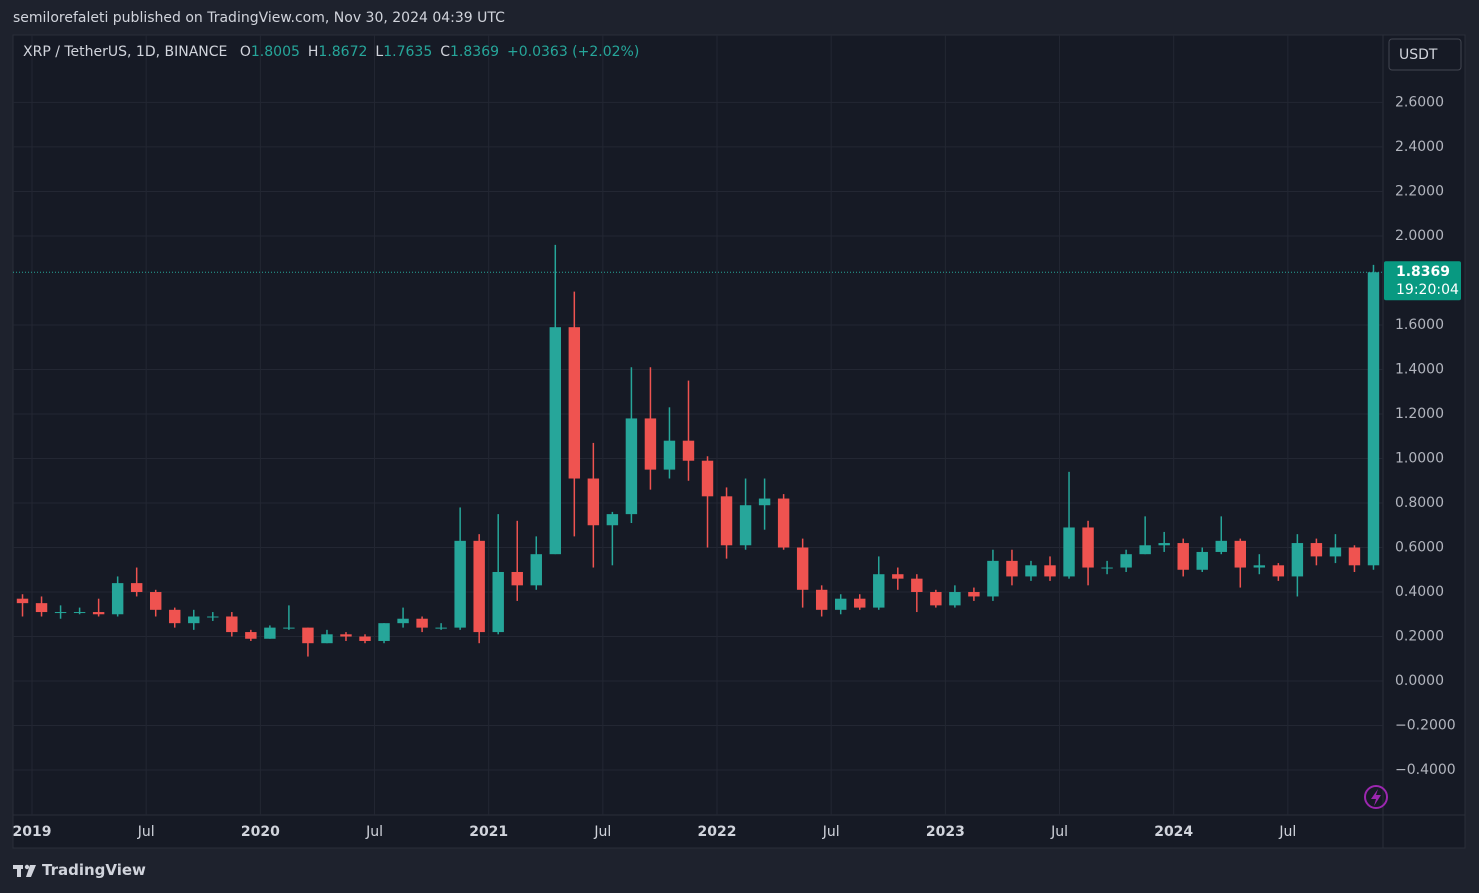 The width and height of the screenshot is (1479, 893). What do you see at coordinates (717, 832) in the screenshot?
I see `x-tick-label: 2022` at bounding box center [717, 832].